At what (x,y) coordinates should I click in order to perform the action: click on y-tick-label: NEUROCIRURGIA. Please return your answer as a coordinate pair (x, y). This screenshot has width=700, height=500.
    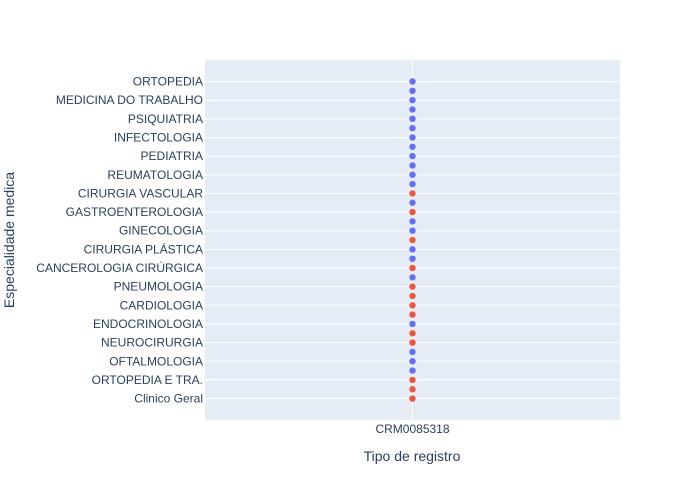
    Looking at the image, I should click on (152, 343).